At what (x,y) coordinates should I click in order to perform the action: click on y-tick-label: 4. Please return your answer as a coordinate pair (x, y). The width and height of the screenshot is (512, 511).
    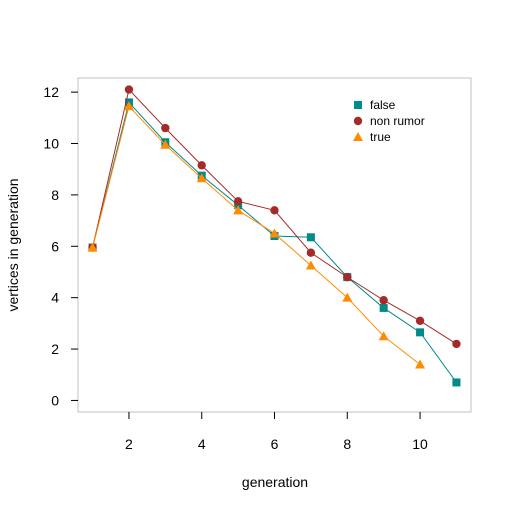
    Looking at the image, I should click on (55, 298).